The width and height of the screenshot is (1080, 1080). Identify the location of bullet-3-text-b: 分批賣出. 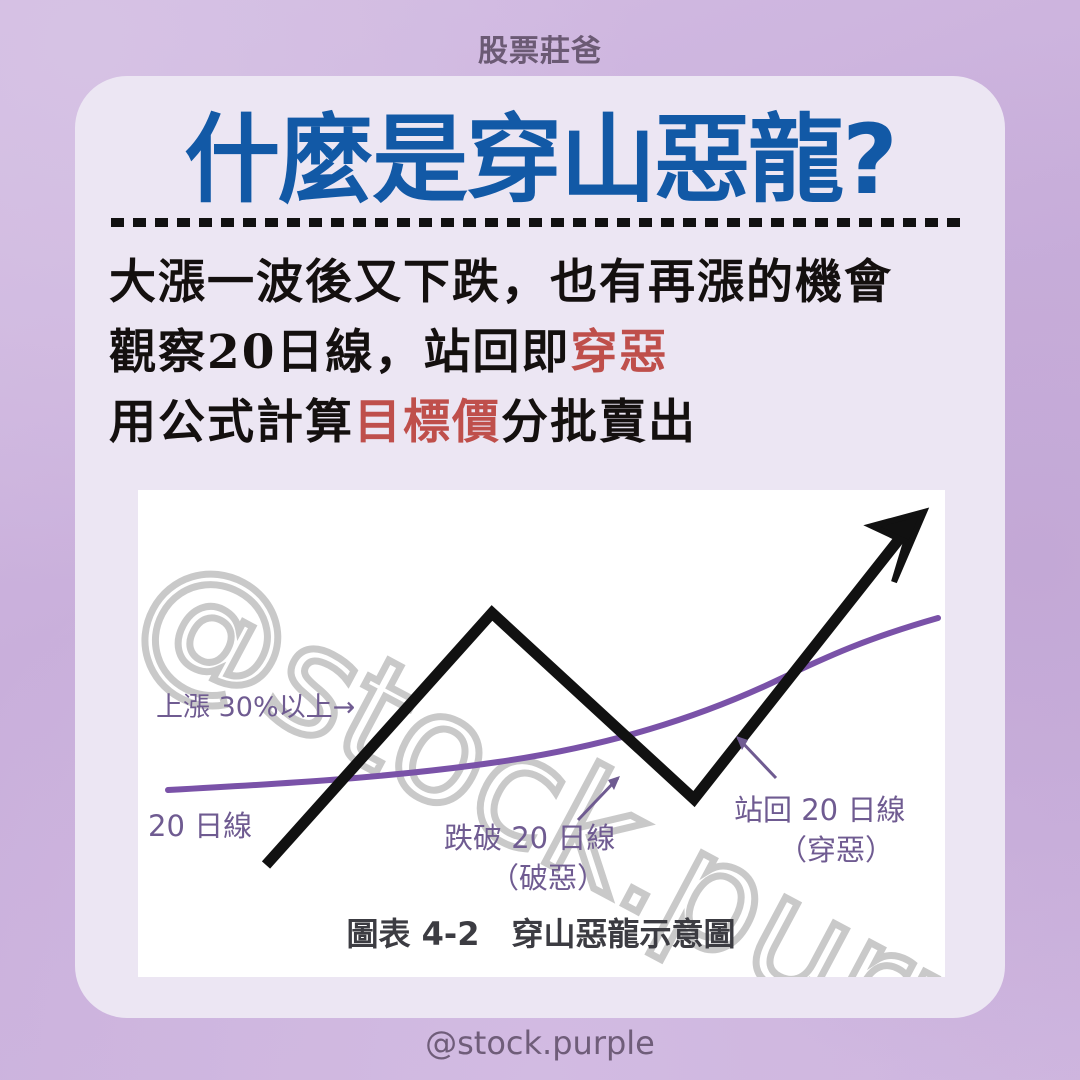
(599, 422).